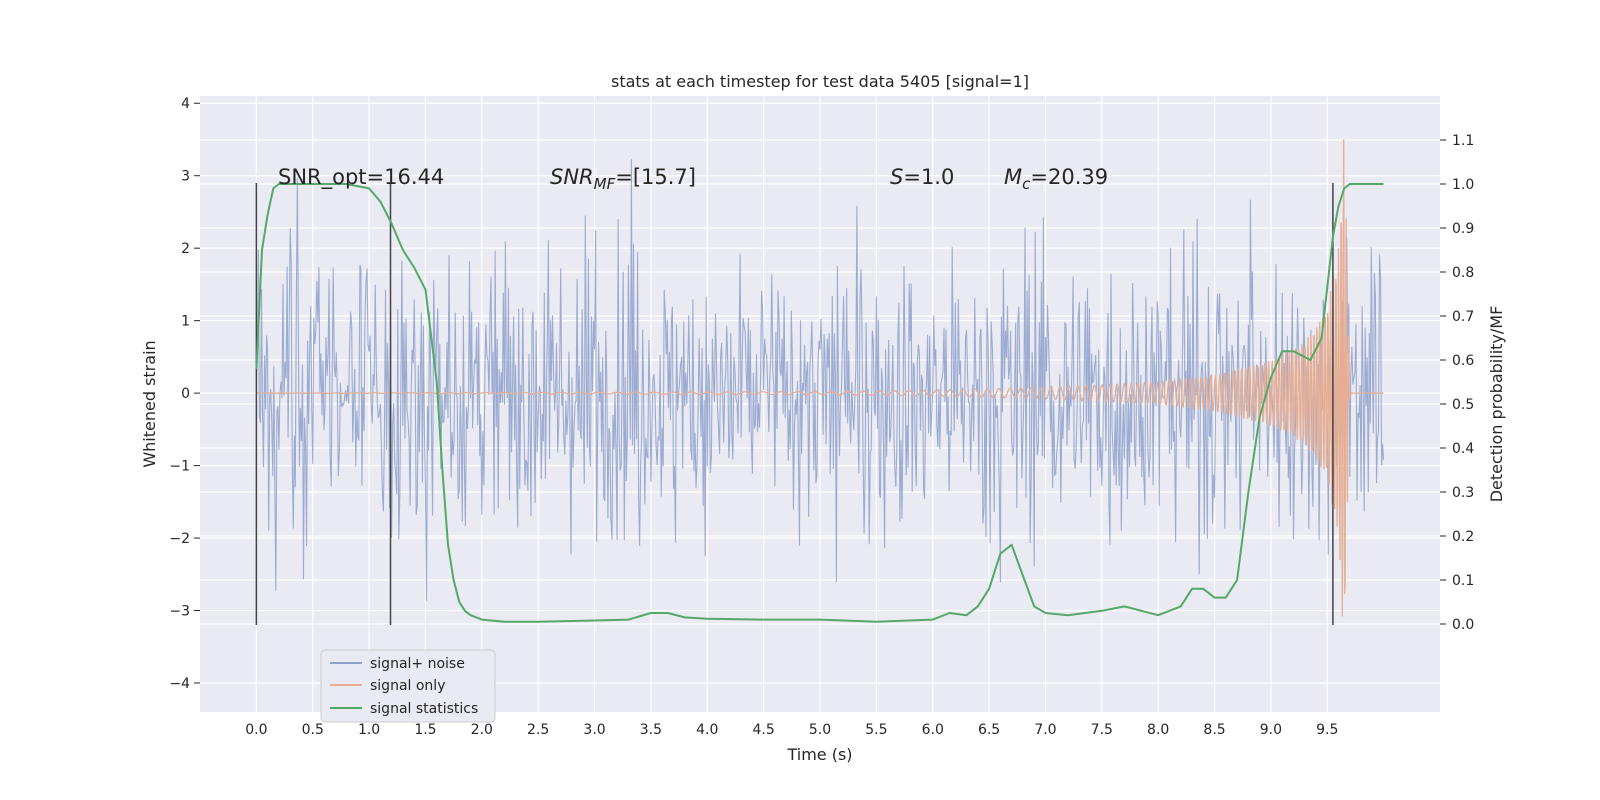 The image size is (1600, 800). What do you see at coordinates (651, 730) in the screenshot?
I see `x-tick-label: 3.5` at bounding box center [651, 730].